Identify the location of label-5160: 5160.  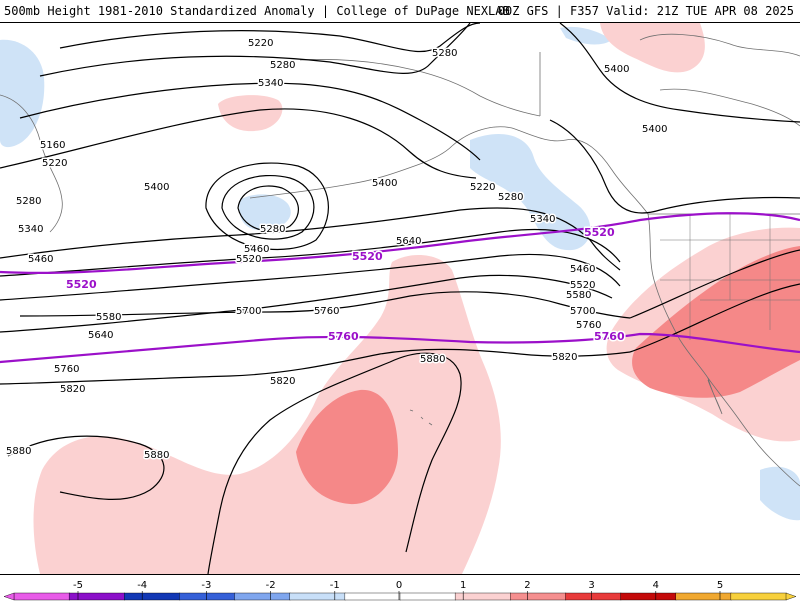
(52, 145).